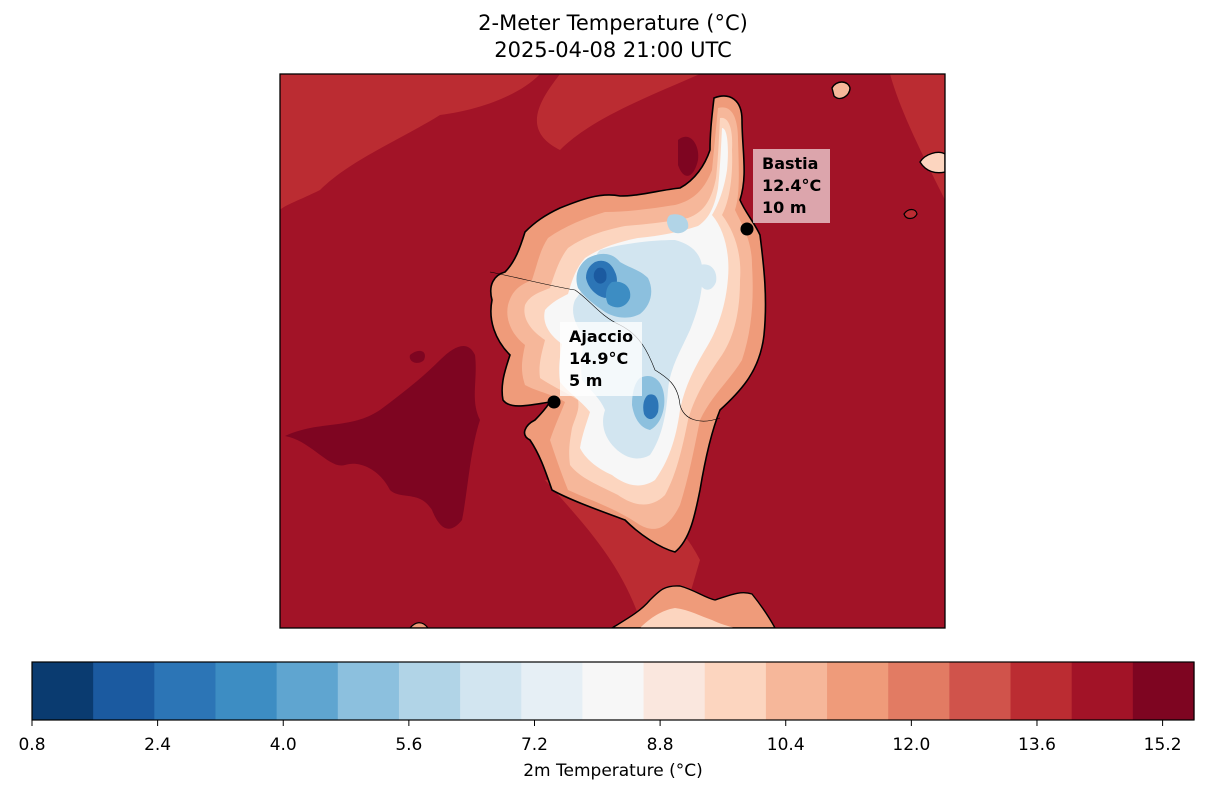 This screenshot has width=1209, height=799. I want to click on station-elevation: 5 m, so click(586, 380).